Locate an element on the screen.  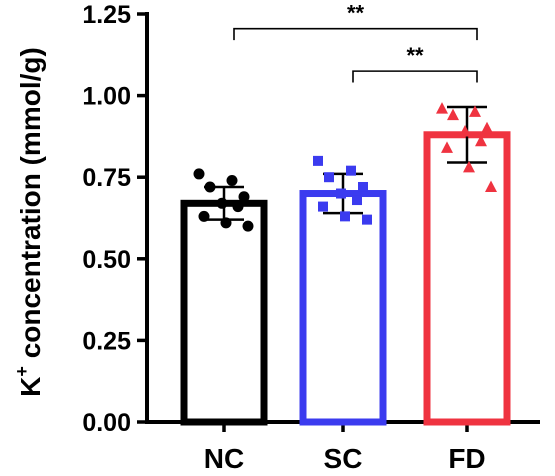
x-tick-label: FD is located at coordinates (466, 458).